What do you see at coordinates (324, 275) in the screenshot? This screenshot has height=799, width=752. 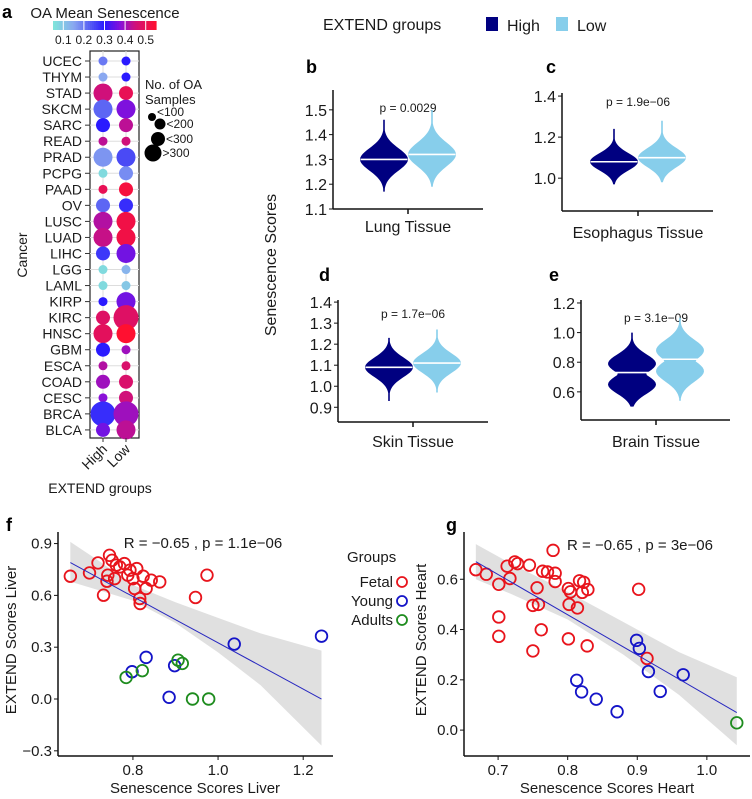 I see `panel-letter-d: d` at bounding box center [324, 275].